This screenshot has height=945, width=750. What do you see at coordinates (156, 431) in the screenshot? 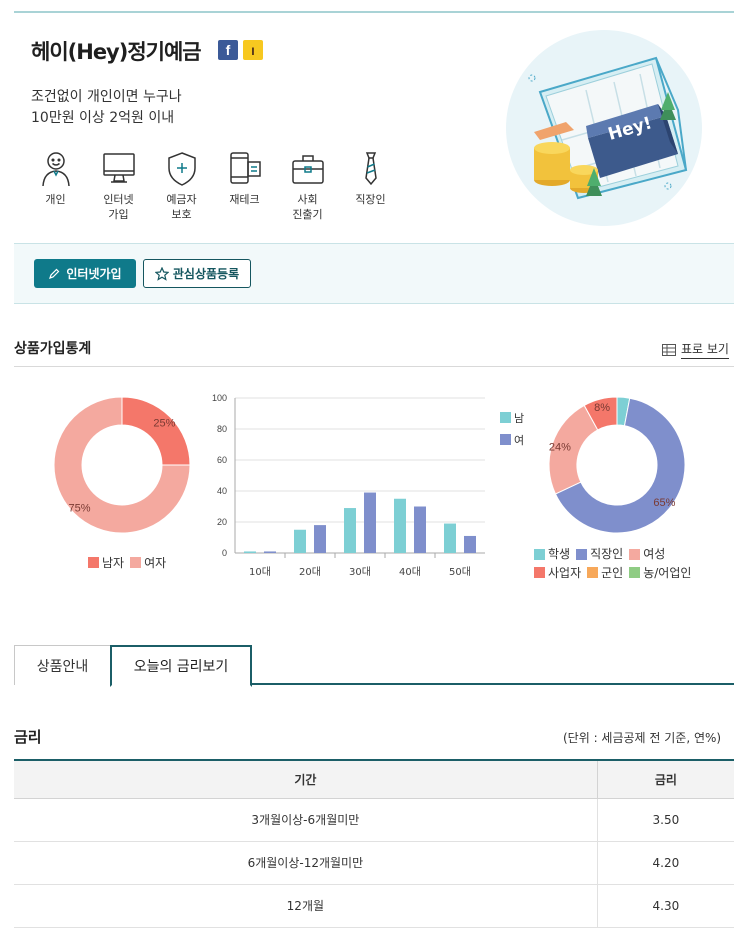
I see `donut-slice-남자` at bounding box center [156, 431].